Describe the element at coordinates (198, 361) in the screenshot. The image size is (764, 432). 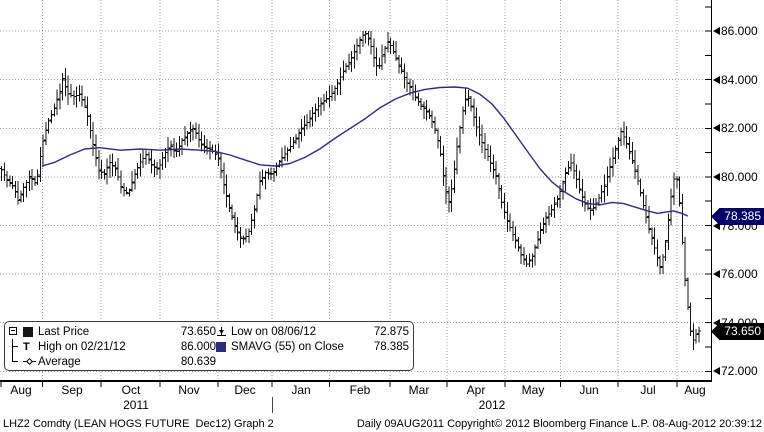
I see `legend-value: 80.639` at that location.